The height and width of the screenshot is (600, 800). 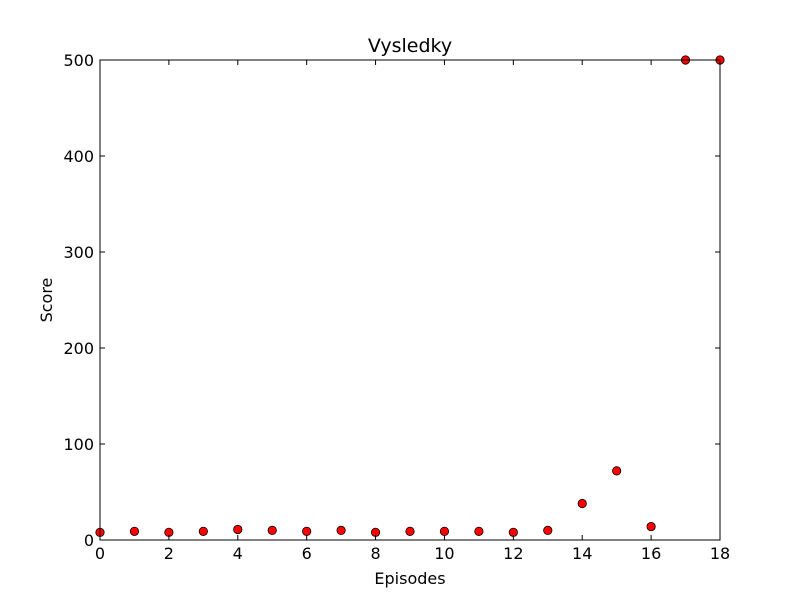 I want to click on x-axis-label: Episodes, so click(x=409, y=578).